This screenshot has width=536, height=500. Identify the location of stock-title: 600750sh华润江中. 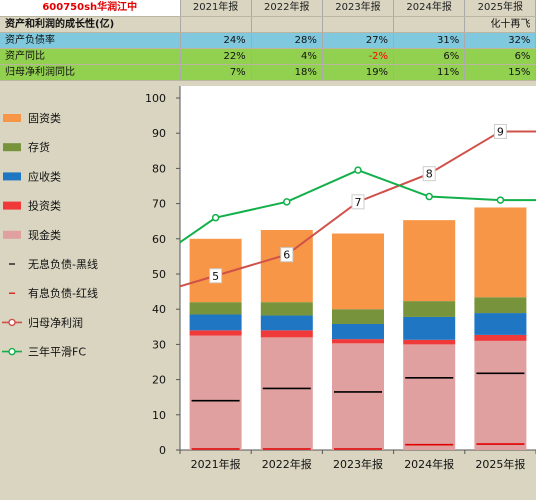
(90, 8).